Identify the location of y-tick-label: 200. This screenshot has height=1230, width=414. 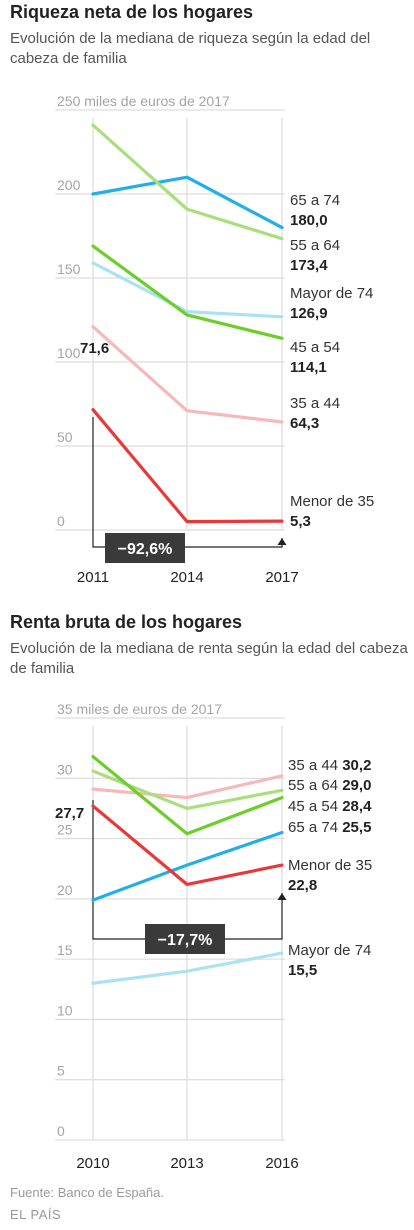
(69, 185).